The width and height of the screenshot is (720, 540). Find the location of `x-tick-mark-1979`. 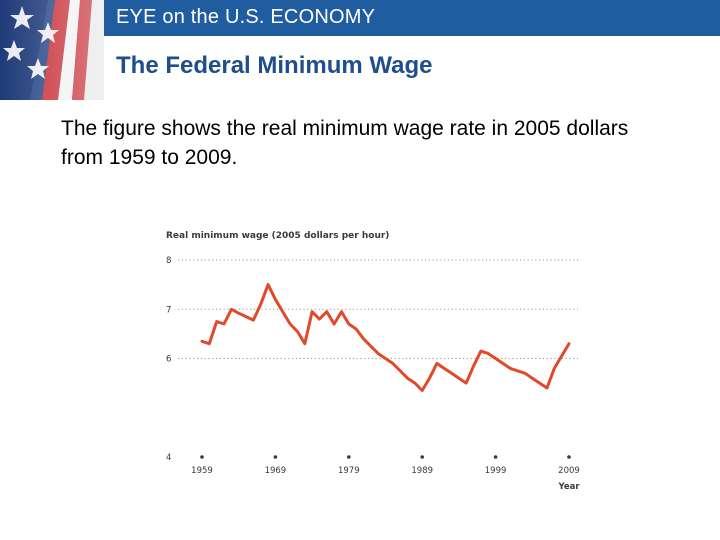

x-tick-mark-1979 is located at coordinates (349, 457).